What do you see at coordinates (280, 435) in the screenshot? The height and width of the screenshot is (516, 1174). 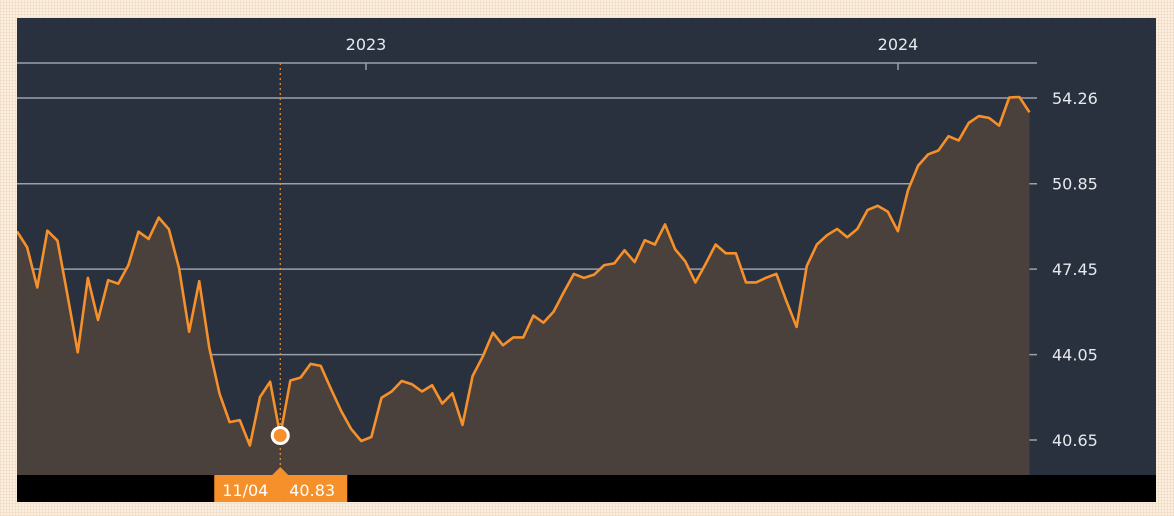 I see `crosshair-point` at bounding box center [280, 435].